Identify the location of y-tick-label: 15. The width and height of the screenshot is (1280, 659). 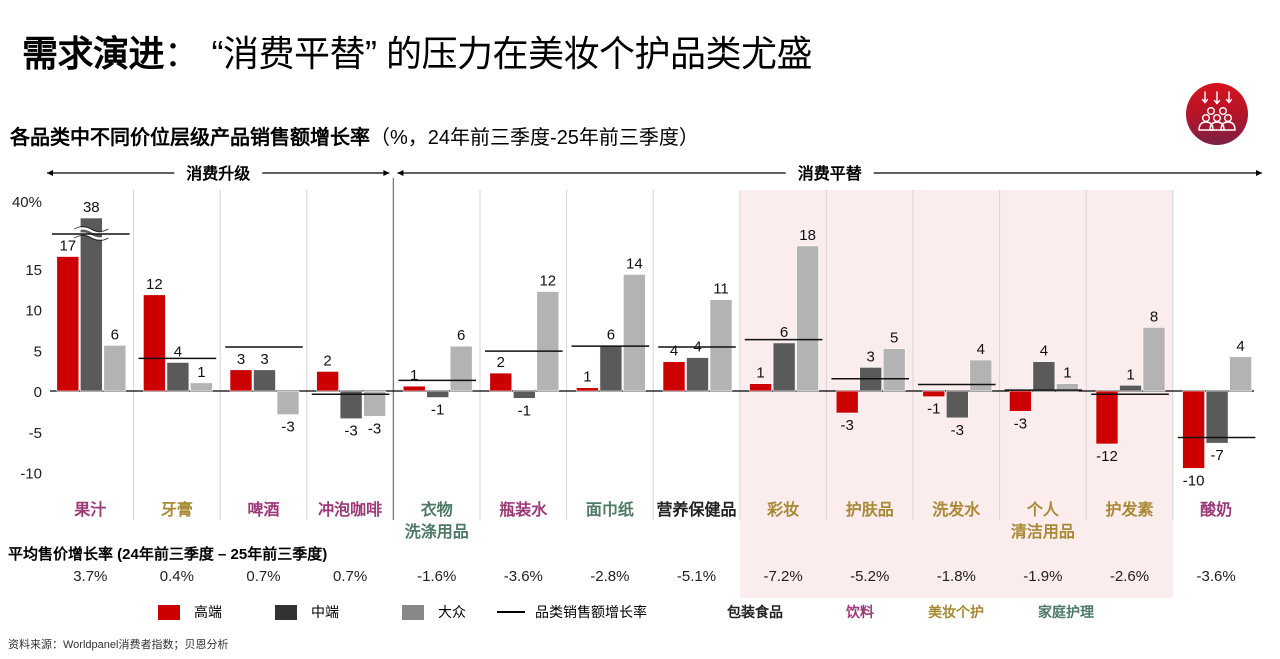
(33, 270).